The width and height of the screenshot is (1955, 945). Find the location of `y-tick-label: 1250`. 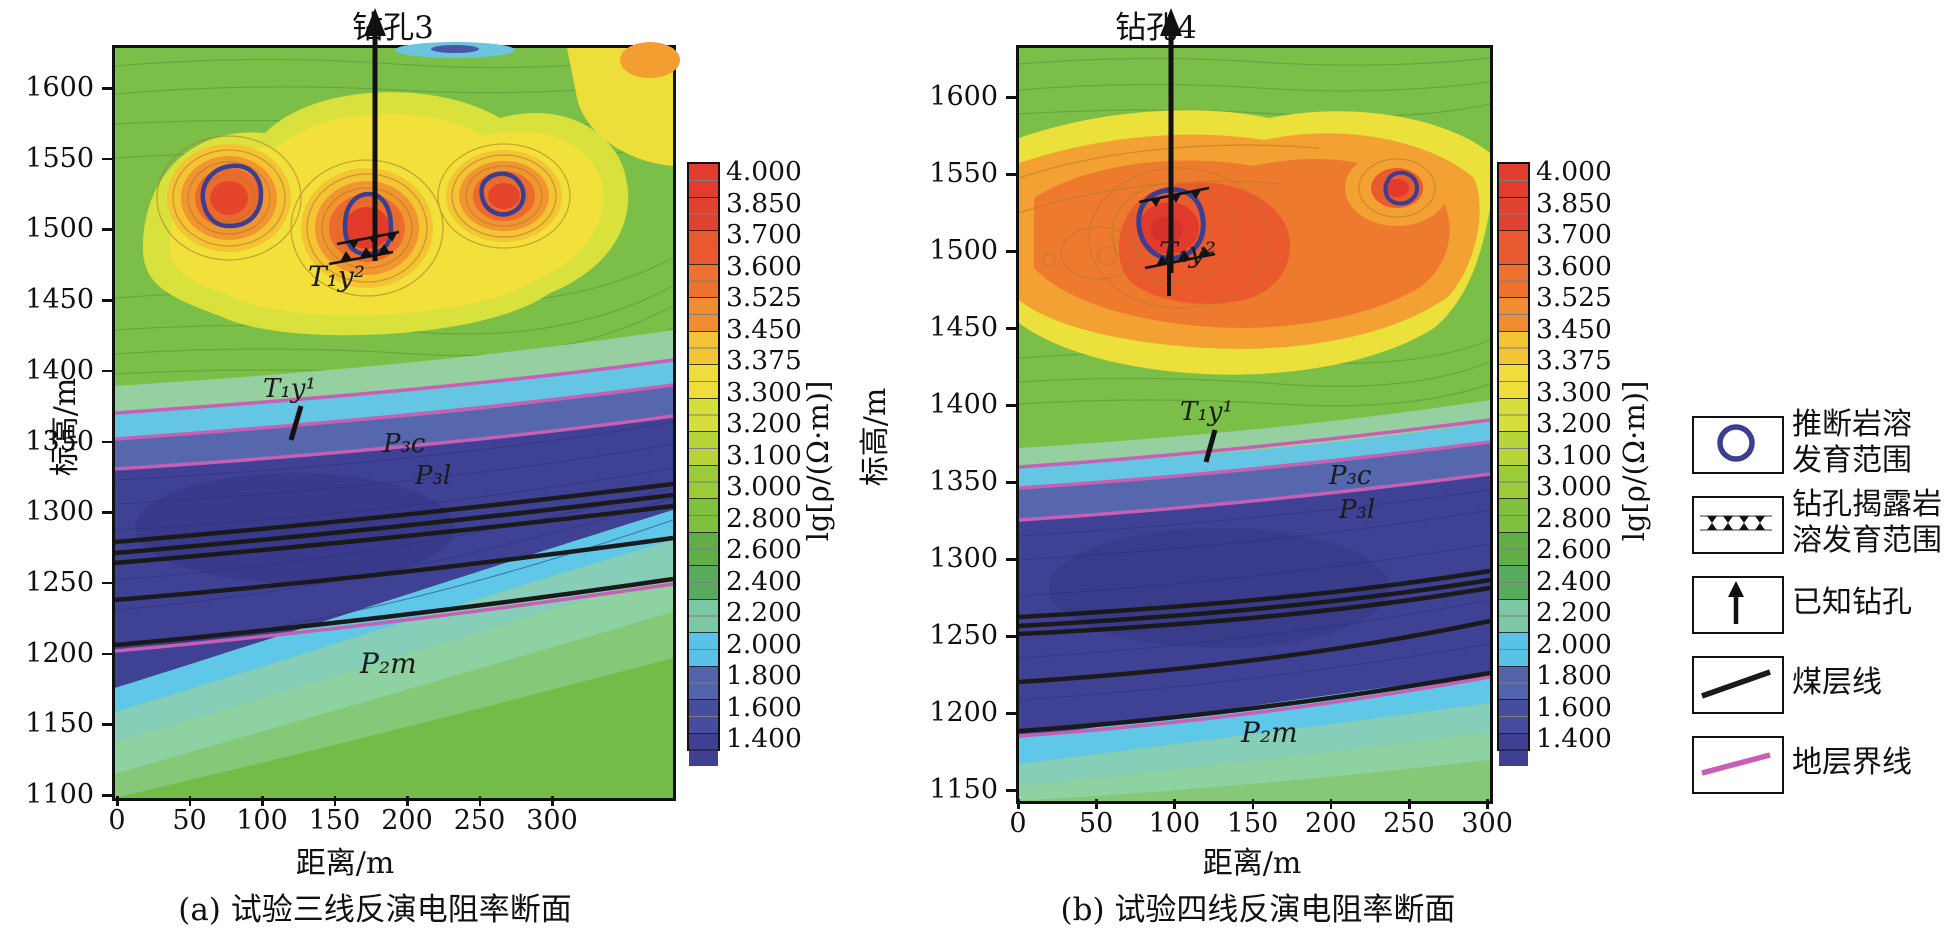

y-tick-label: 1250 is located at coordinates (963, 635).